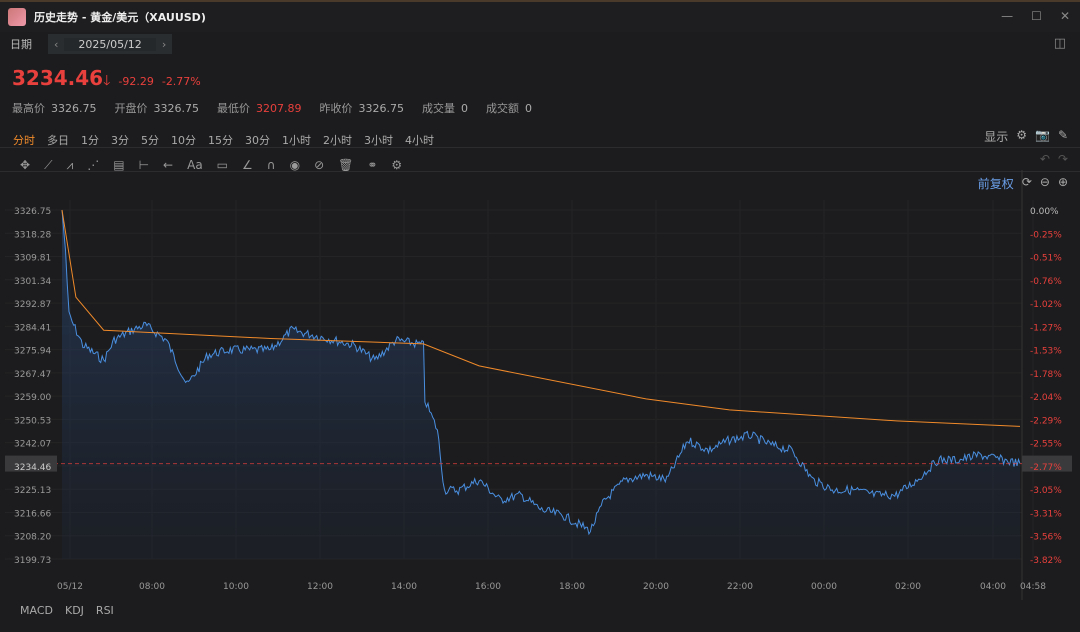  What do you see at coordinates (220, 140) in the screenshot?
I see `period-tab: 15分` at bounding box center [220, 140].